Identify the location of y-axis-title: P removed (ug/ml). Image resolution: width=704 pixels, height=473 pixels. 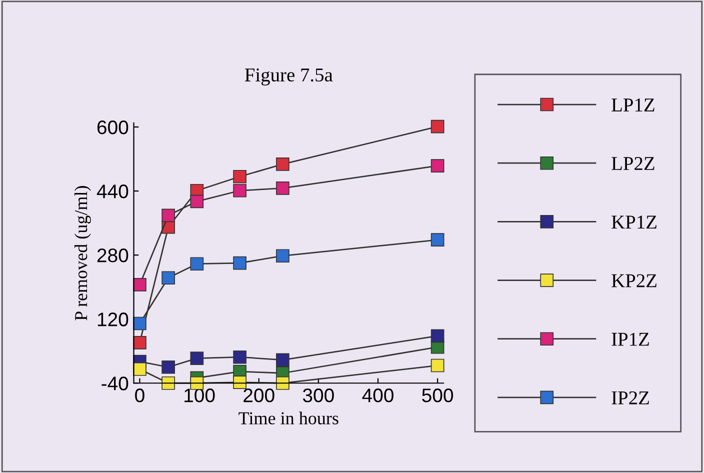
(82, 253).